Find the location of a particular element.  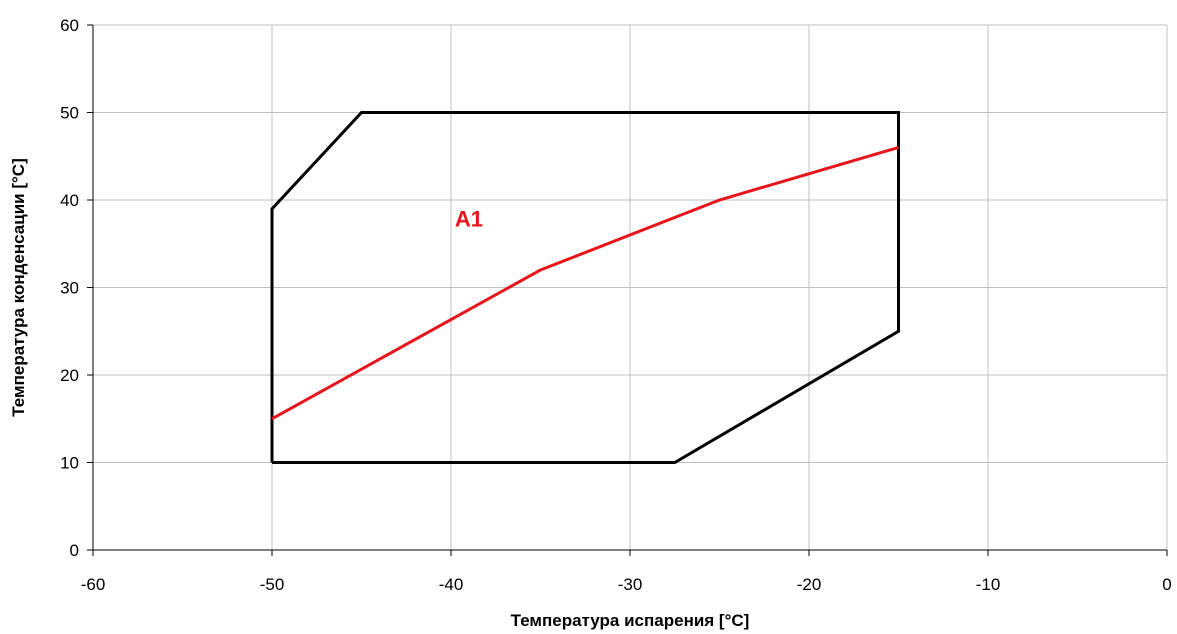

y-tick-label: 0 is located at coordinates (74, 550).